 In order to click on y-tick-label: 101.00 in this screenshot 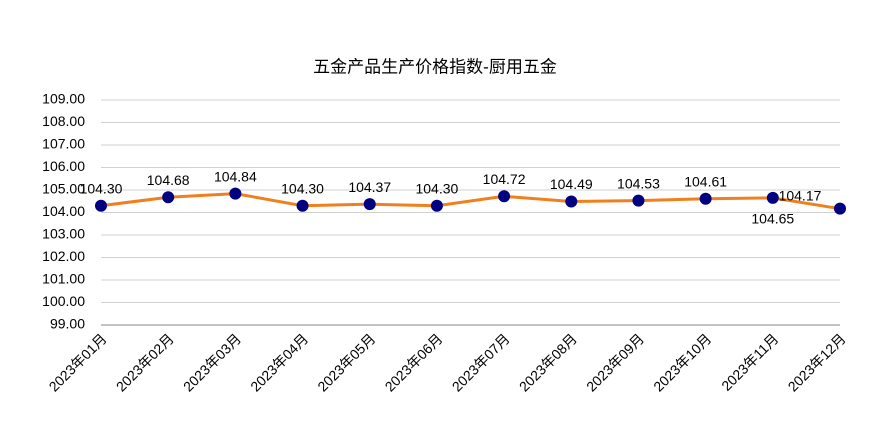, I will do `click(63, 279)`.